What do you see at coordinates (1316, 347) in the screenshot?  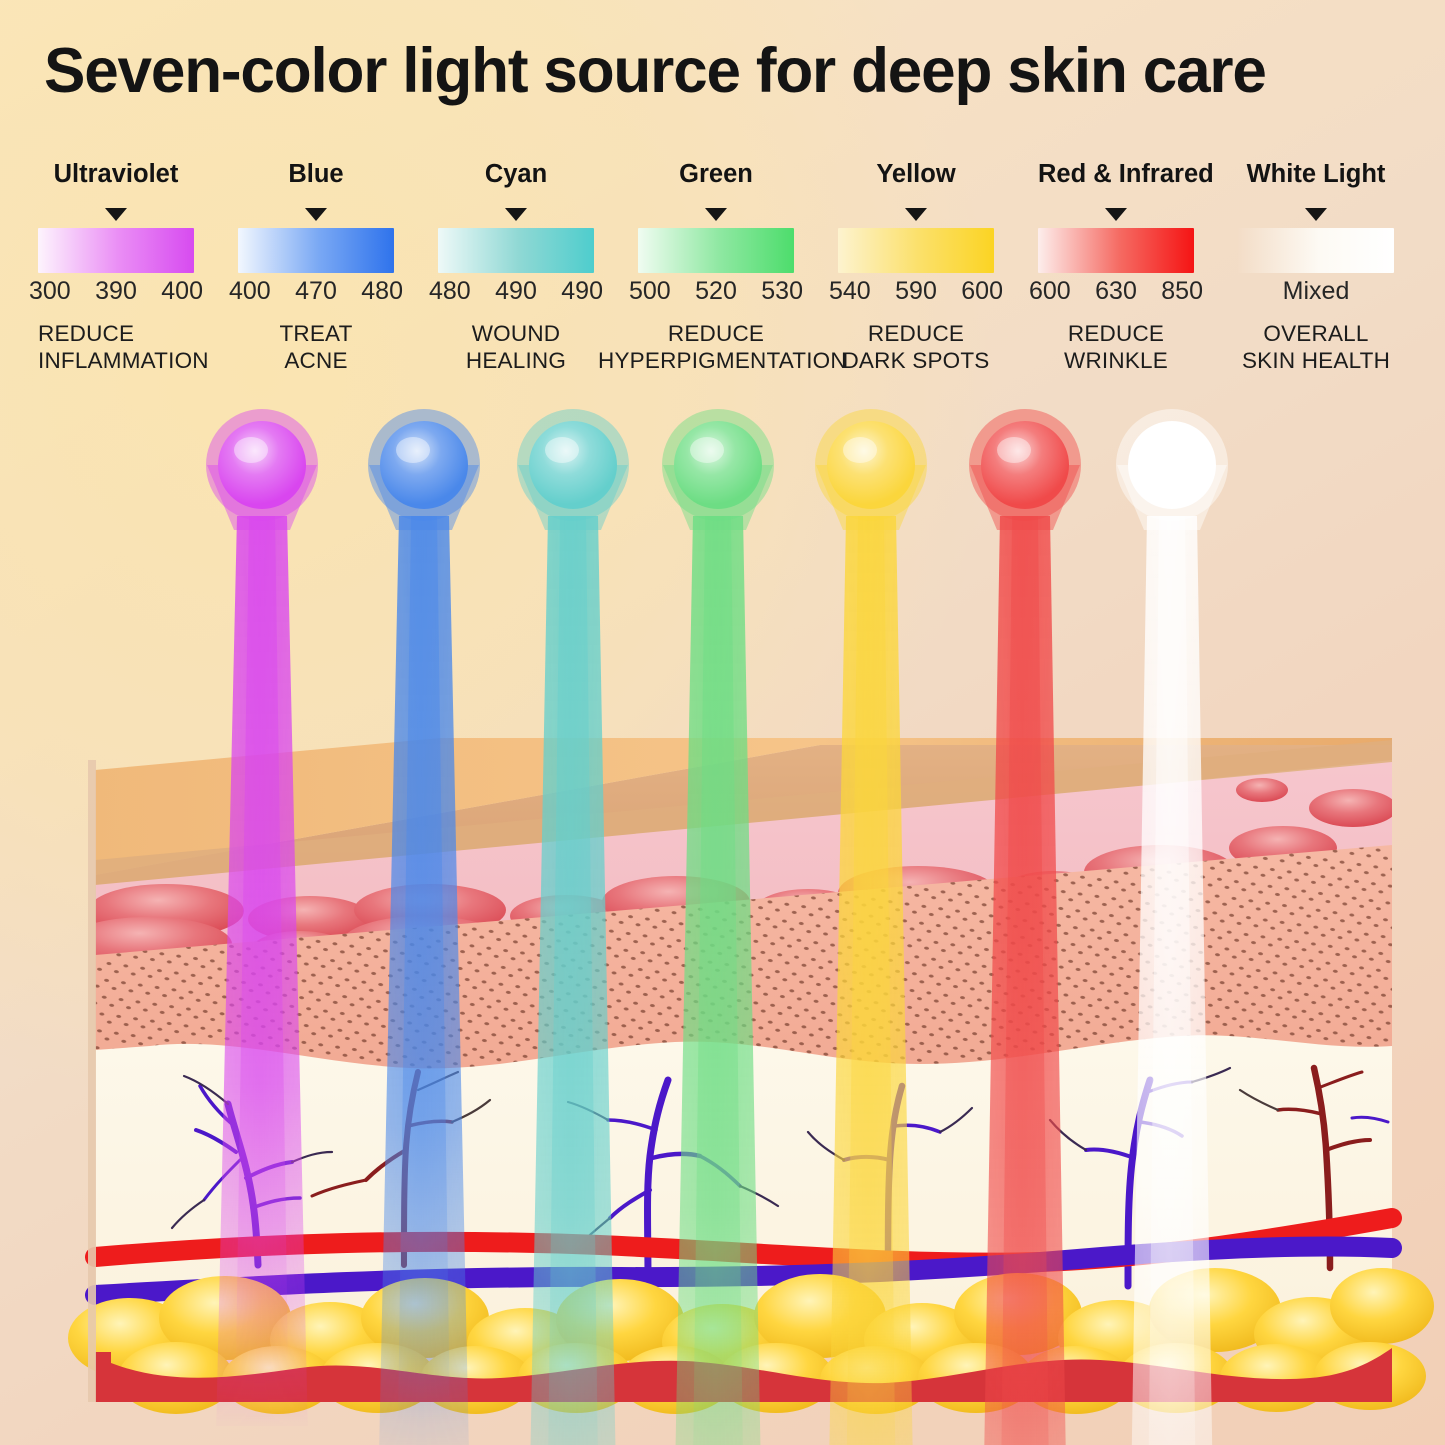 I see `benefit-label: OVERALL SKIN HEALTH` at bounding box center [1316, 347].